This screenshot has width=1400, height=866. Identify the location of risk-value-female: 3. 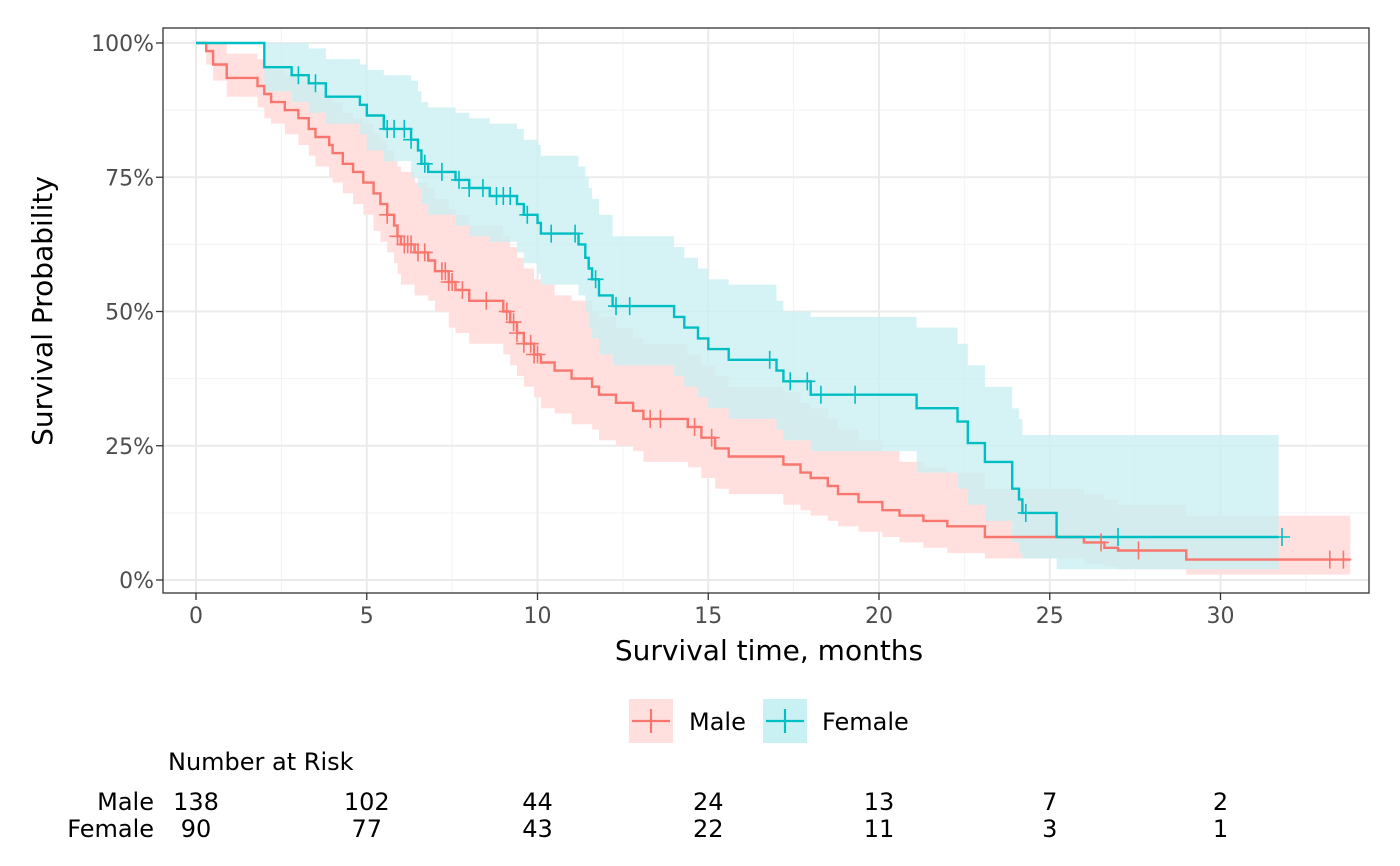
(1049, 829).